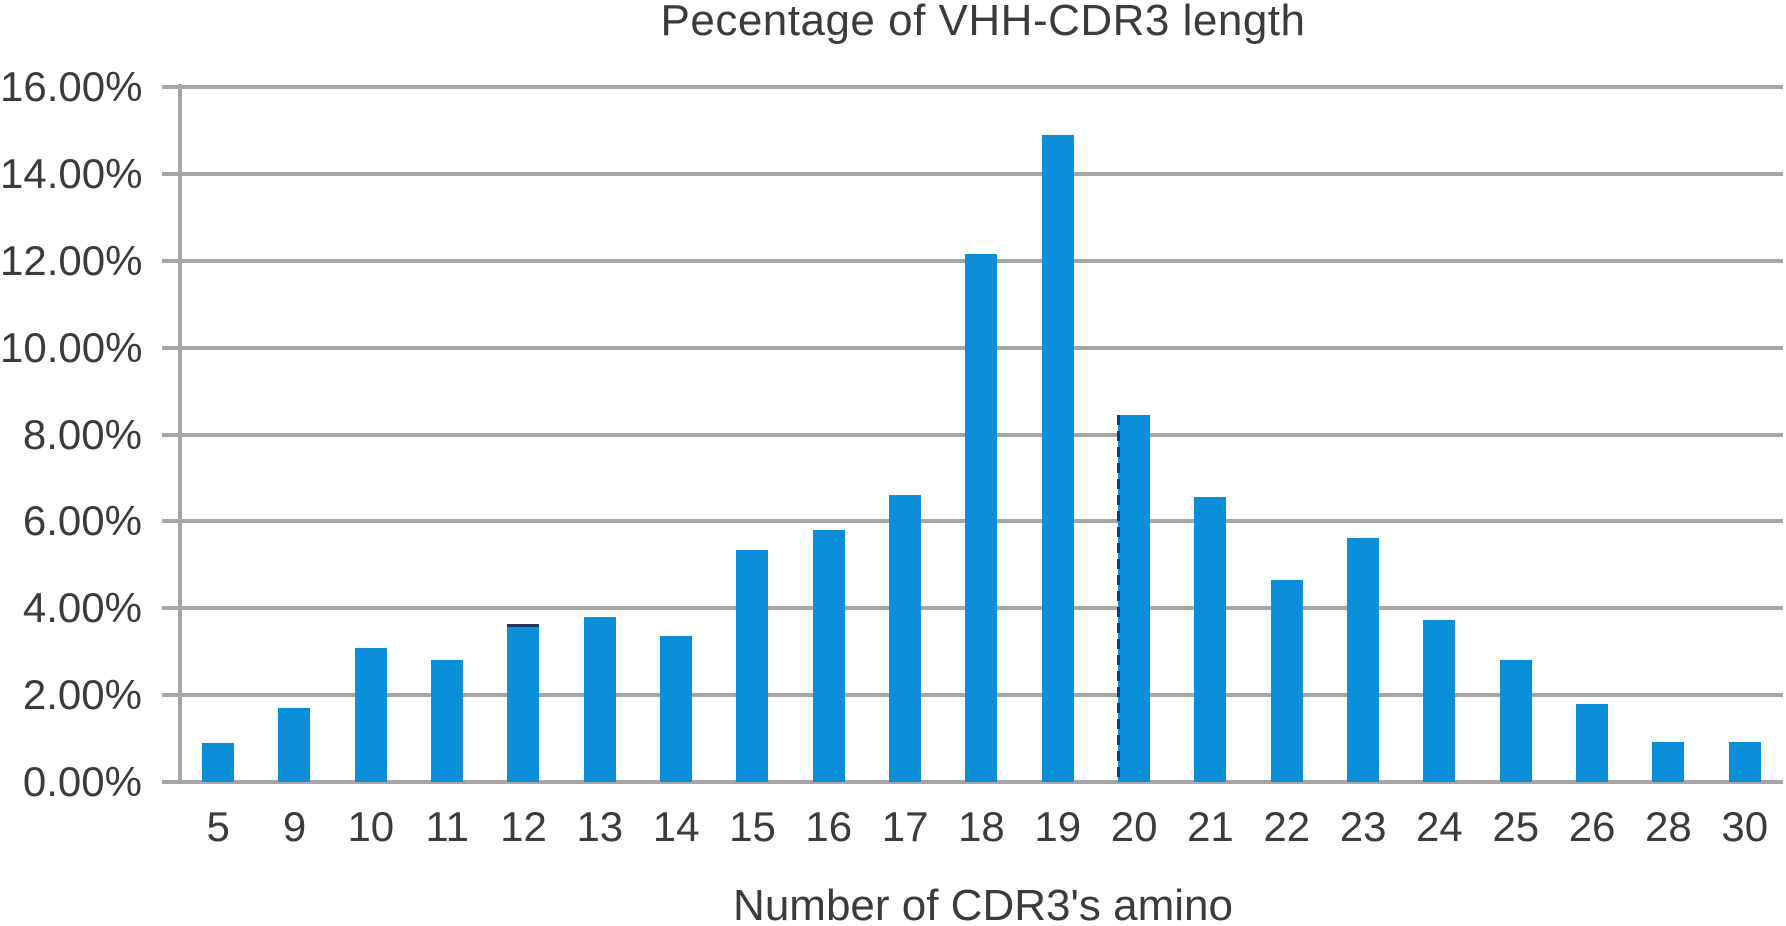  What do you see at coordinates (1134, 826) in the screenshot?
I see `x-tick-label-20: 20` at bounding box center [1134, 826].